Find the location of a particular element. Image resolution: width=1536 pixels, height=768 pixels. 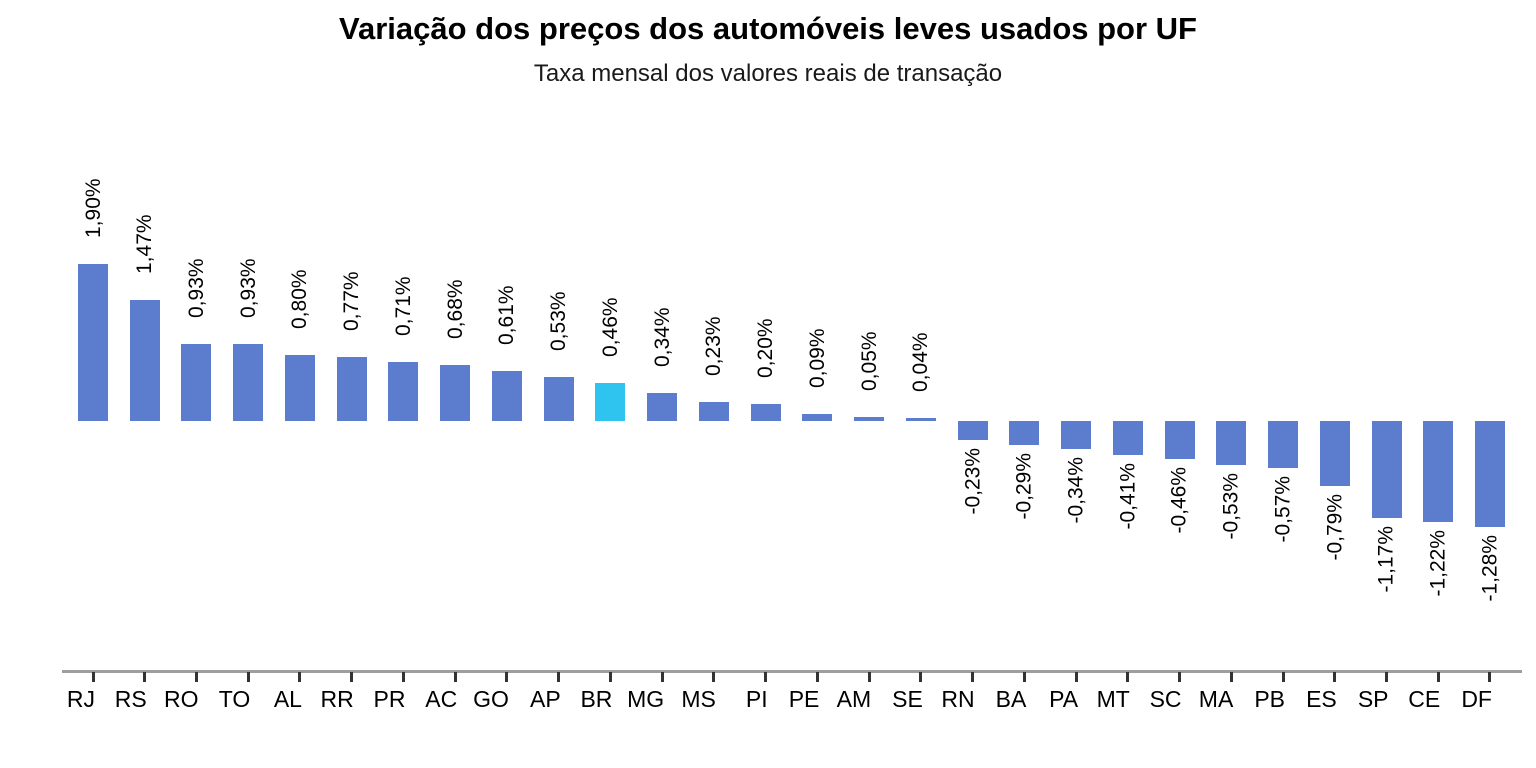

bar-value-label: -0,79% is located at coordinates (1335, 527).